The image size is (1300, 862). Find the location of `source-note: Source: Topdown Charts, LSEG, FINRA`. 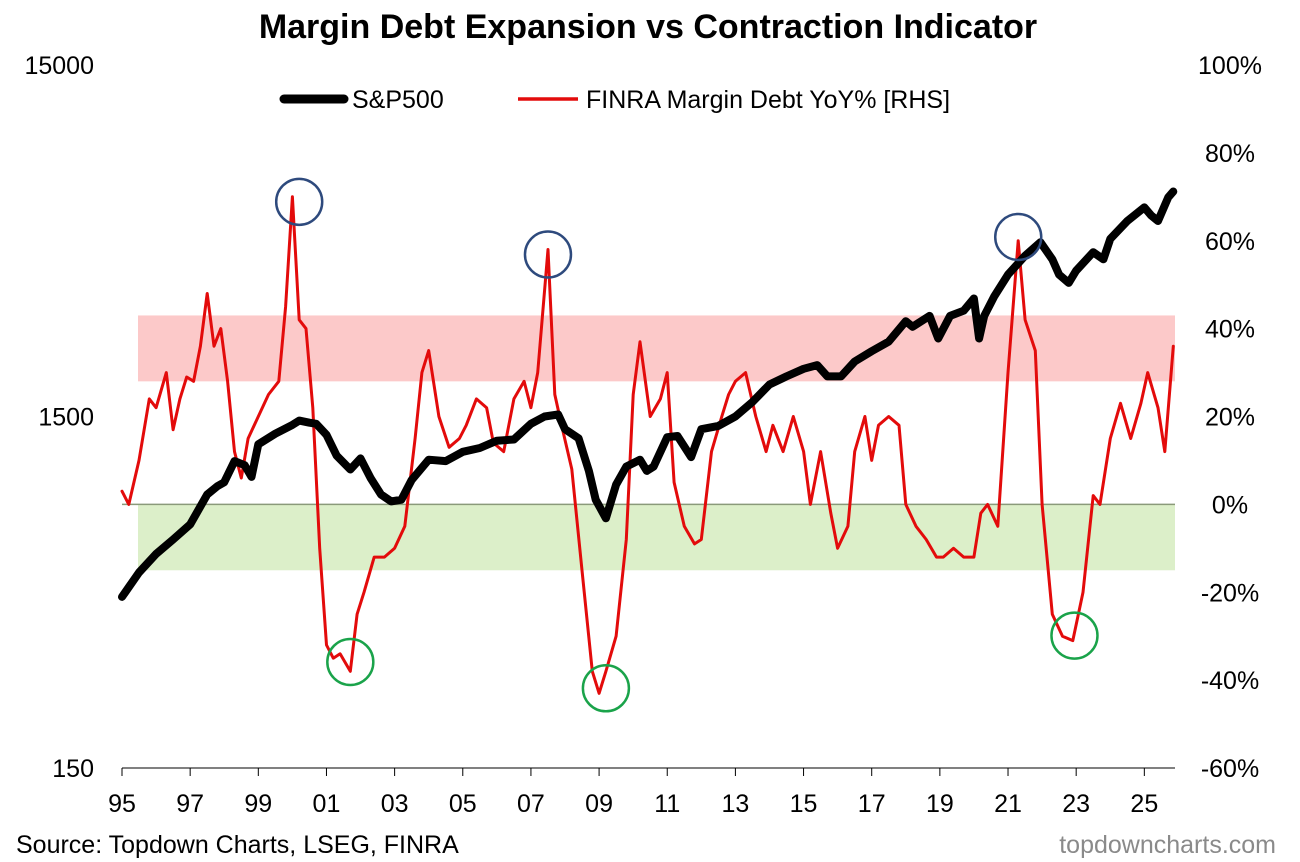

source-note: Source: Topdown Charts, LSEG, FINRA is located at coordinates (237, 845).